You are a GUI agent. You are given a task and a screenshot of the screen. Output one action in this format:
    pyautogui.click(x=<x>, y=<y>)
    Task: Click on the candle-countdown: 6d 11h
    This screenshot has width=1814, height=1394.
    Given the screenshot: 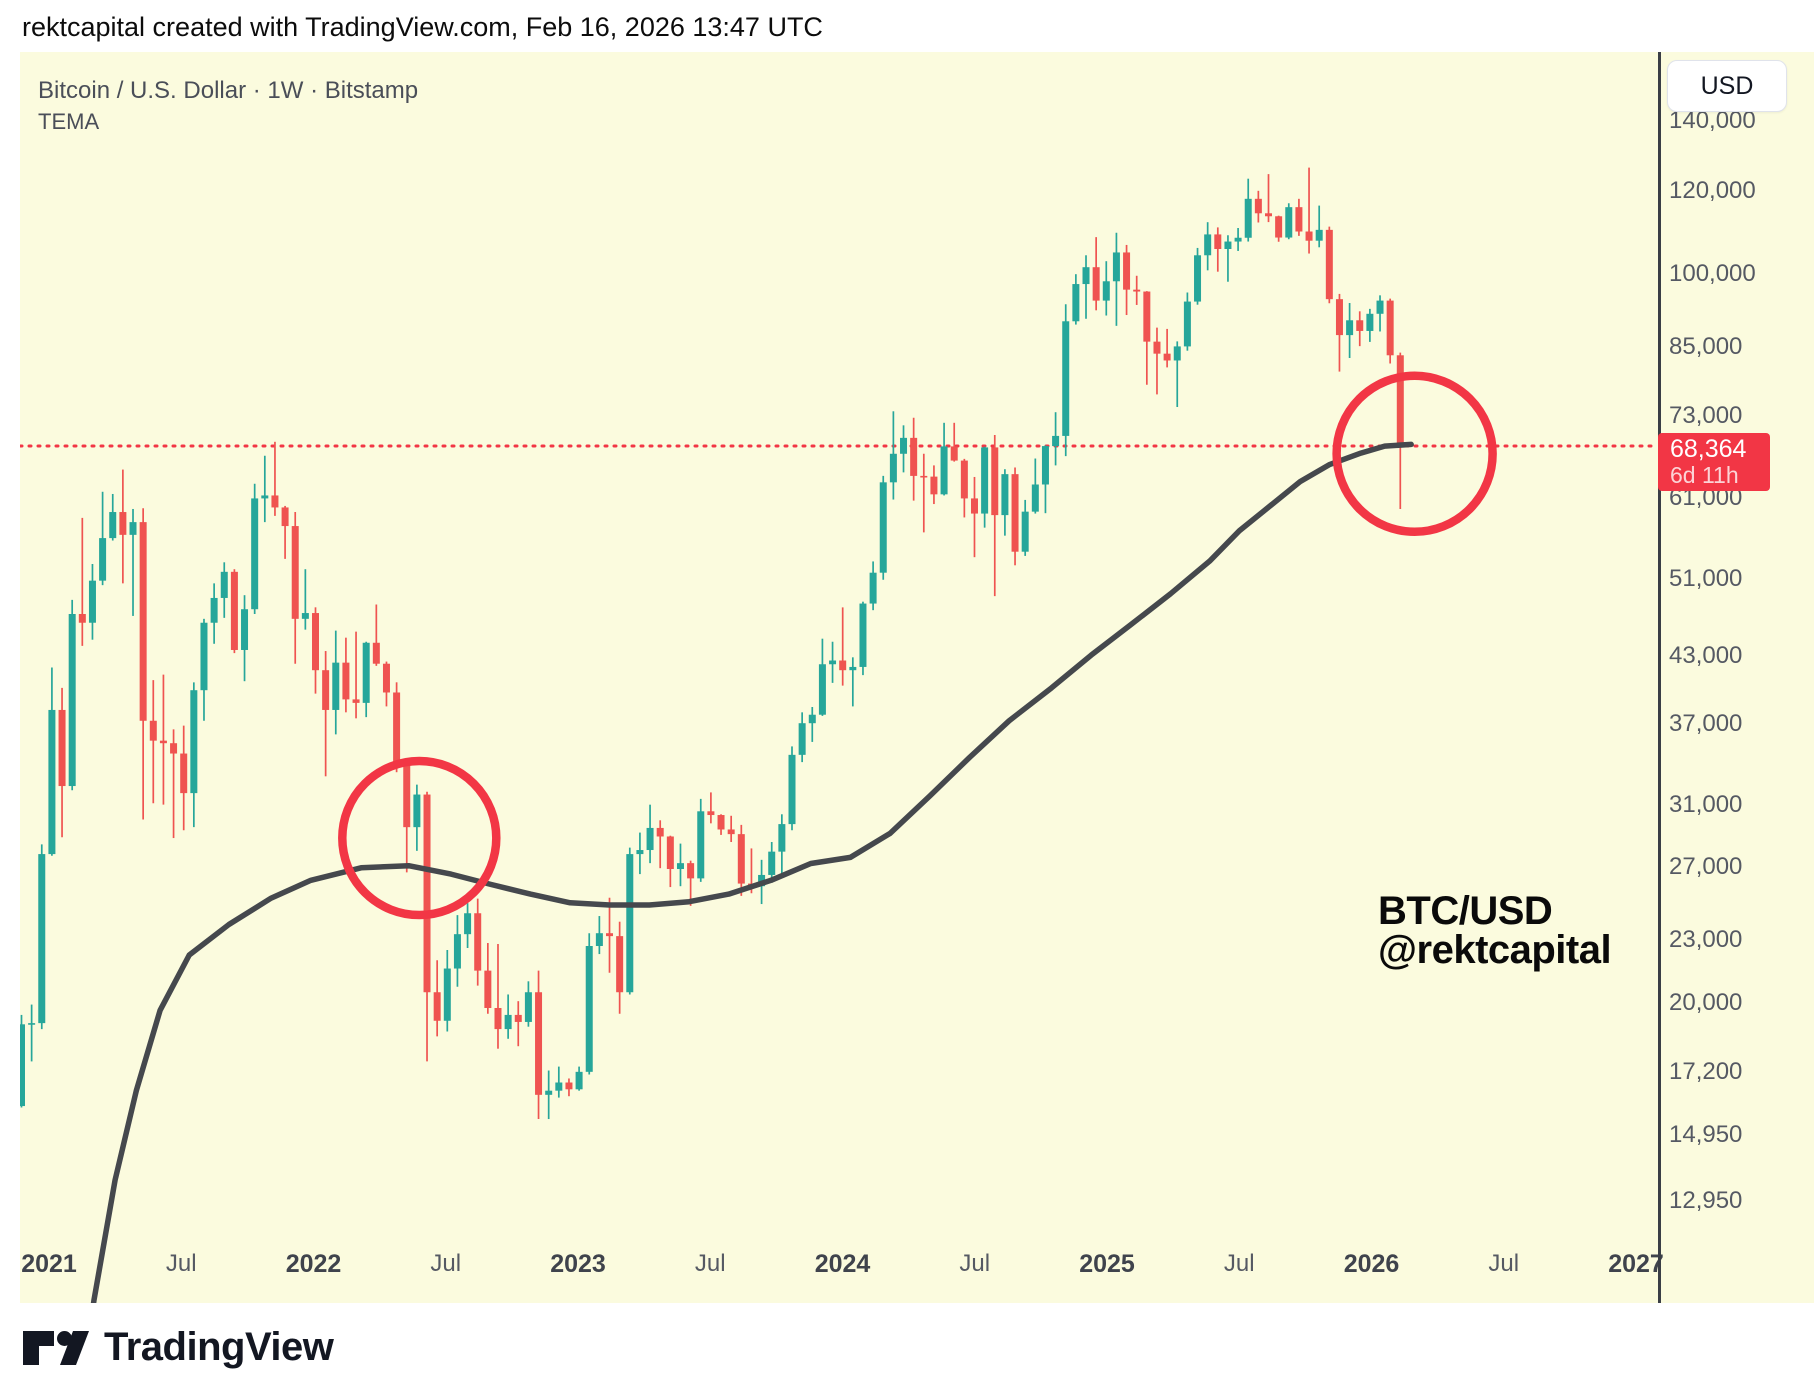 What is the action you would take?
    pyautogui.click(x=1704, y=474)
    